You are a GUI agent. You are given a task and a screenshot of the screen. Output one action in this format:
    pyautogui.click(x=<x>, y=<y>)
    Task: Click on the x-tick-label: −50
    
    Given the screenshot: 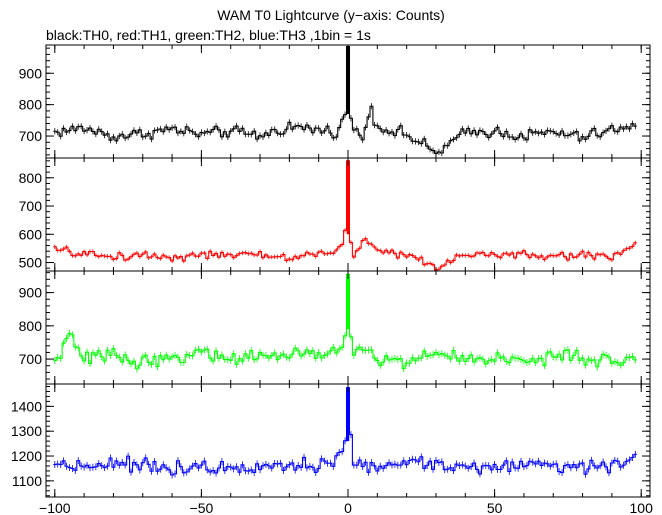 What is the action you would take?
    pyautogui.click(x=202, y=507)
    